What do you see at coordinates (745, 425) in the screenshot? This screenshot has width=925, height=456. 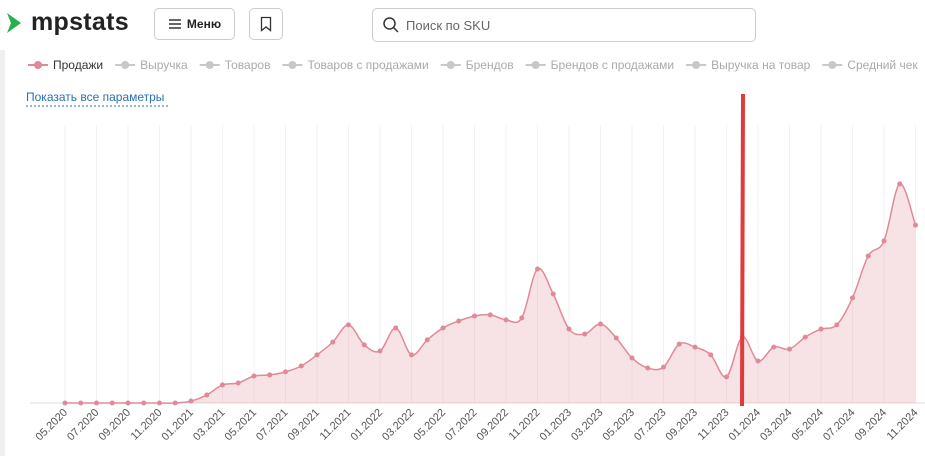 I see `x-tick-label: 01.2024` at bounding box center [745, 425].